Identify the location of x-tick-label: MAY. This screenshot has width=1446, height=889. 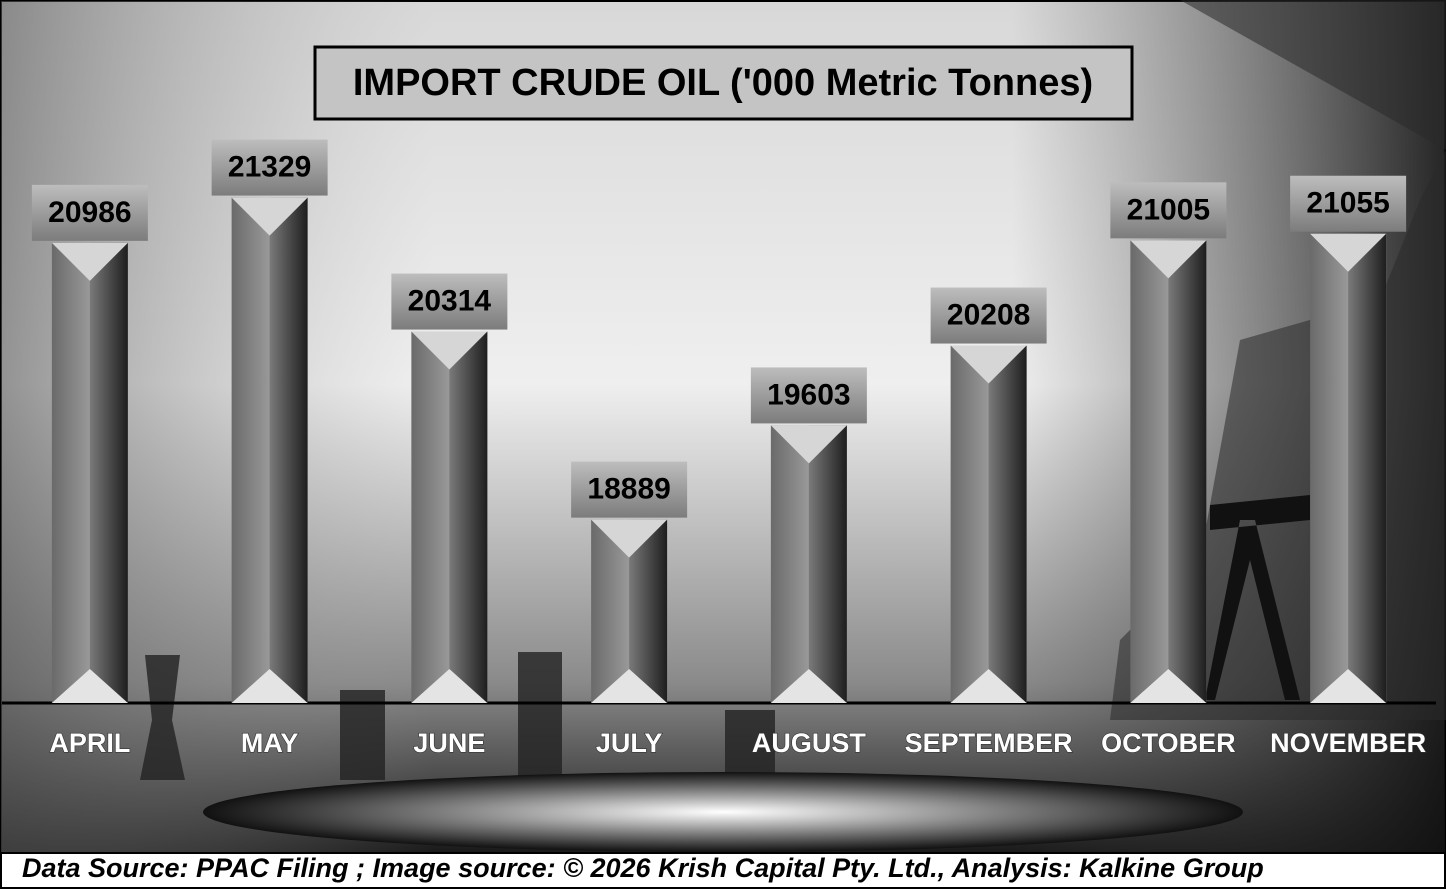
(270, 743).